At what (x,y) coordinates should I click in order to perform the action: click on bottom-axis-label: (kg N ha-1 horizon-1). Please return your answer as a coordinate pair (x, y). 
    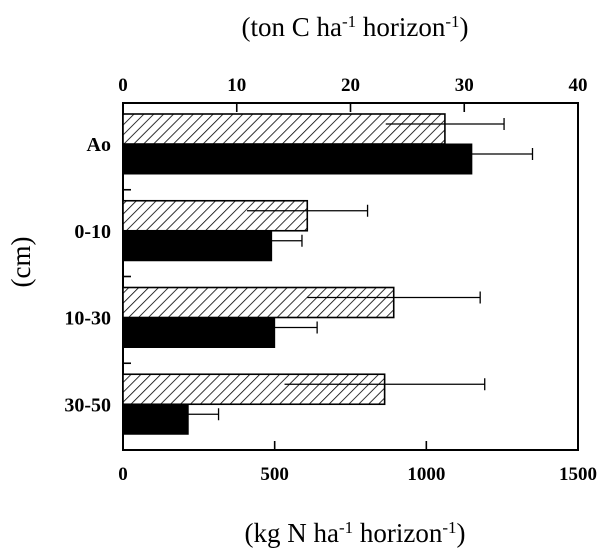
    Looking at the image, I should click on (354, 533).